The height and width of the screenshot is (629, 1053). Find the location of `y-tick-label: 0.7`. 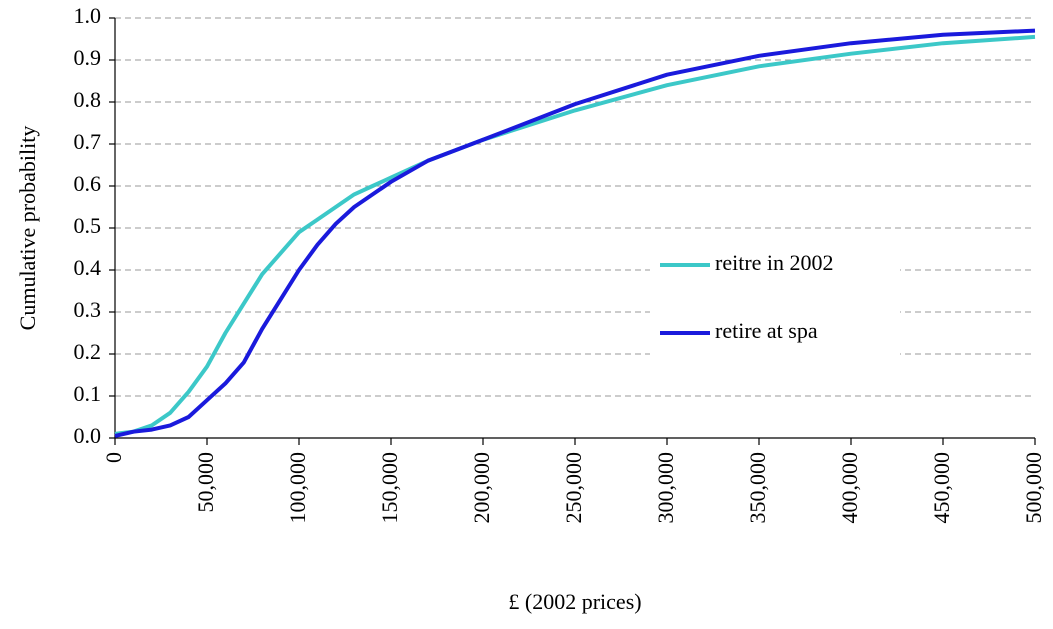

y-tick-label: 0.7 is located at coordinates (88, 141).